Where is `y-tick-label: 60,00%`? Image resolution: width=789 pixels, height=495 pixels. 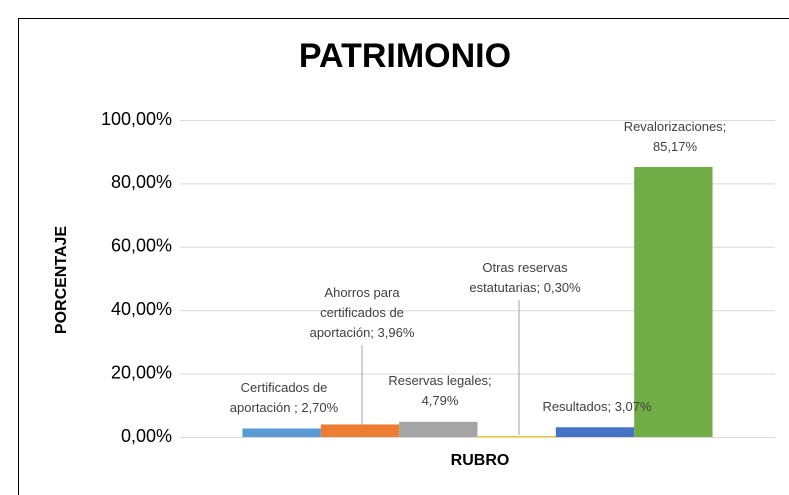 y-tick-label: 60,00% is located at coordinates (141, 246).